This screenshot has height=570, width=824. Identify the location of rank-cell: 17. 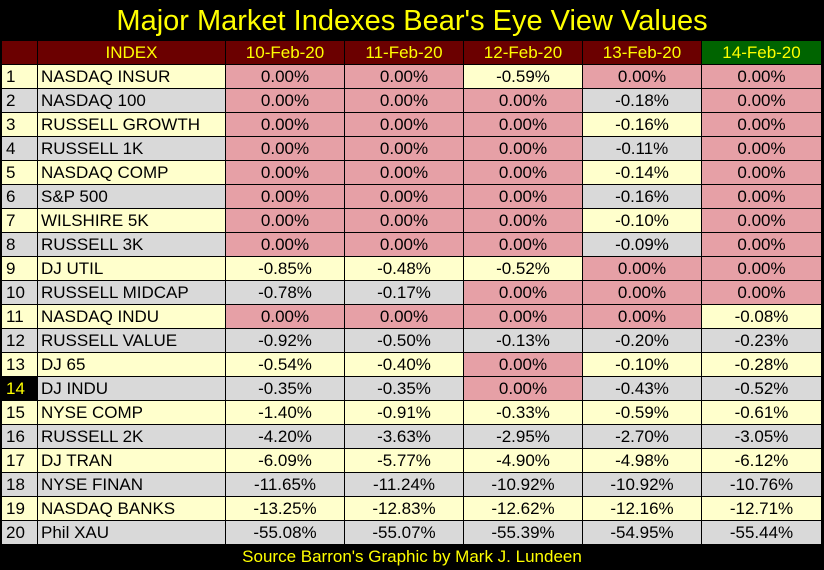
(19, 460).